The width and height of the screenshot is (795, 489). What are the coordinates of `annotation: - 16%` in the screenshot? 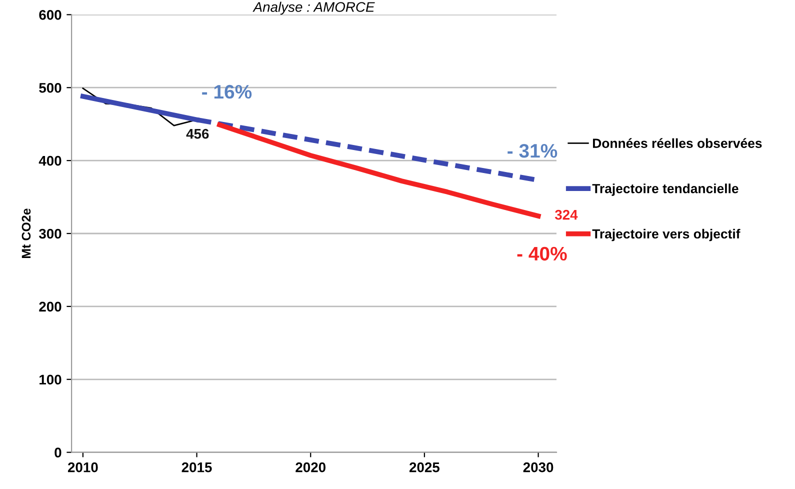 It's located at (227, 91).